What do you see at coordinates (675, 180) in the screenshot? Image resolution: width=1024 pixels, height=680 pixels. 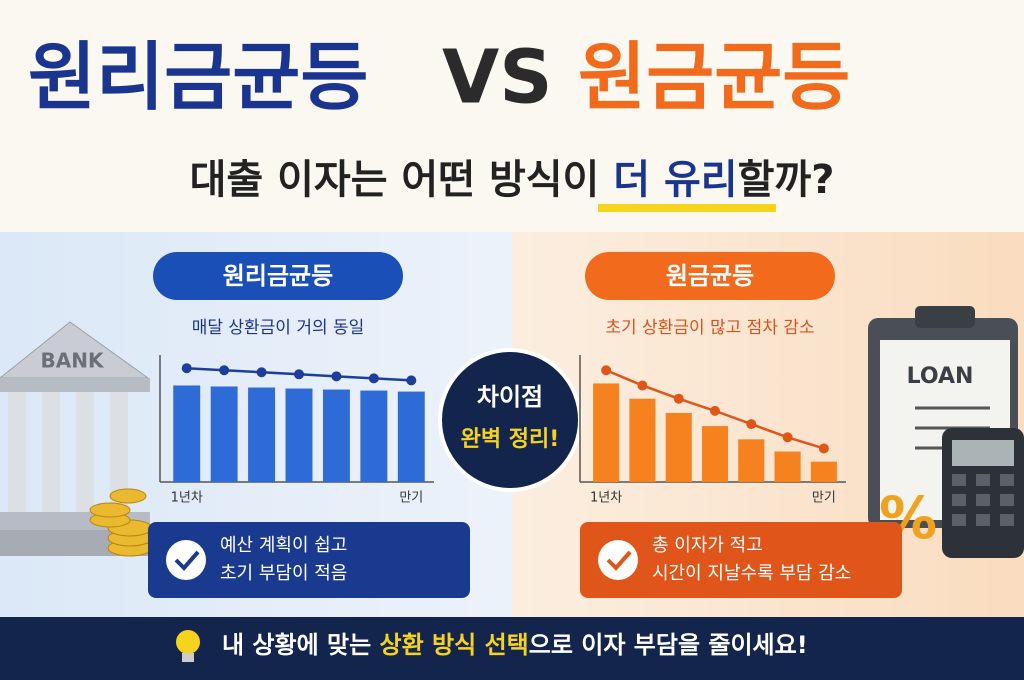 I see `subtitle-highlight: 더 유리` at bounding box center [675, 180].